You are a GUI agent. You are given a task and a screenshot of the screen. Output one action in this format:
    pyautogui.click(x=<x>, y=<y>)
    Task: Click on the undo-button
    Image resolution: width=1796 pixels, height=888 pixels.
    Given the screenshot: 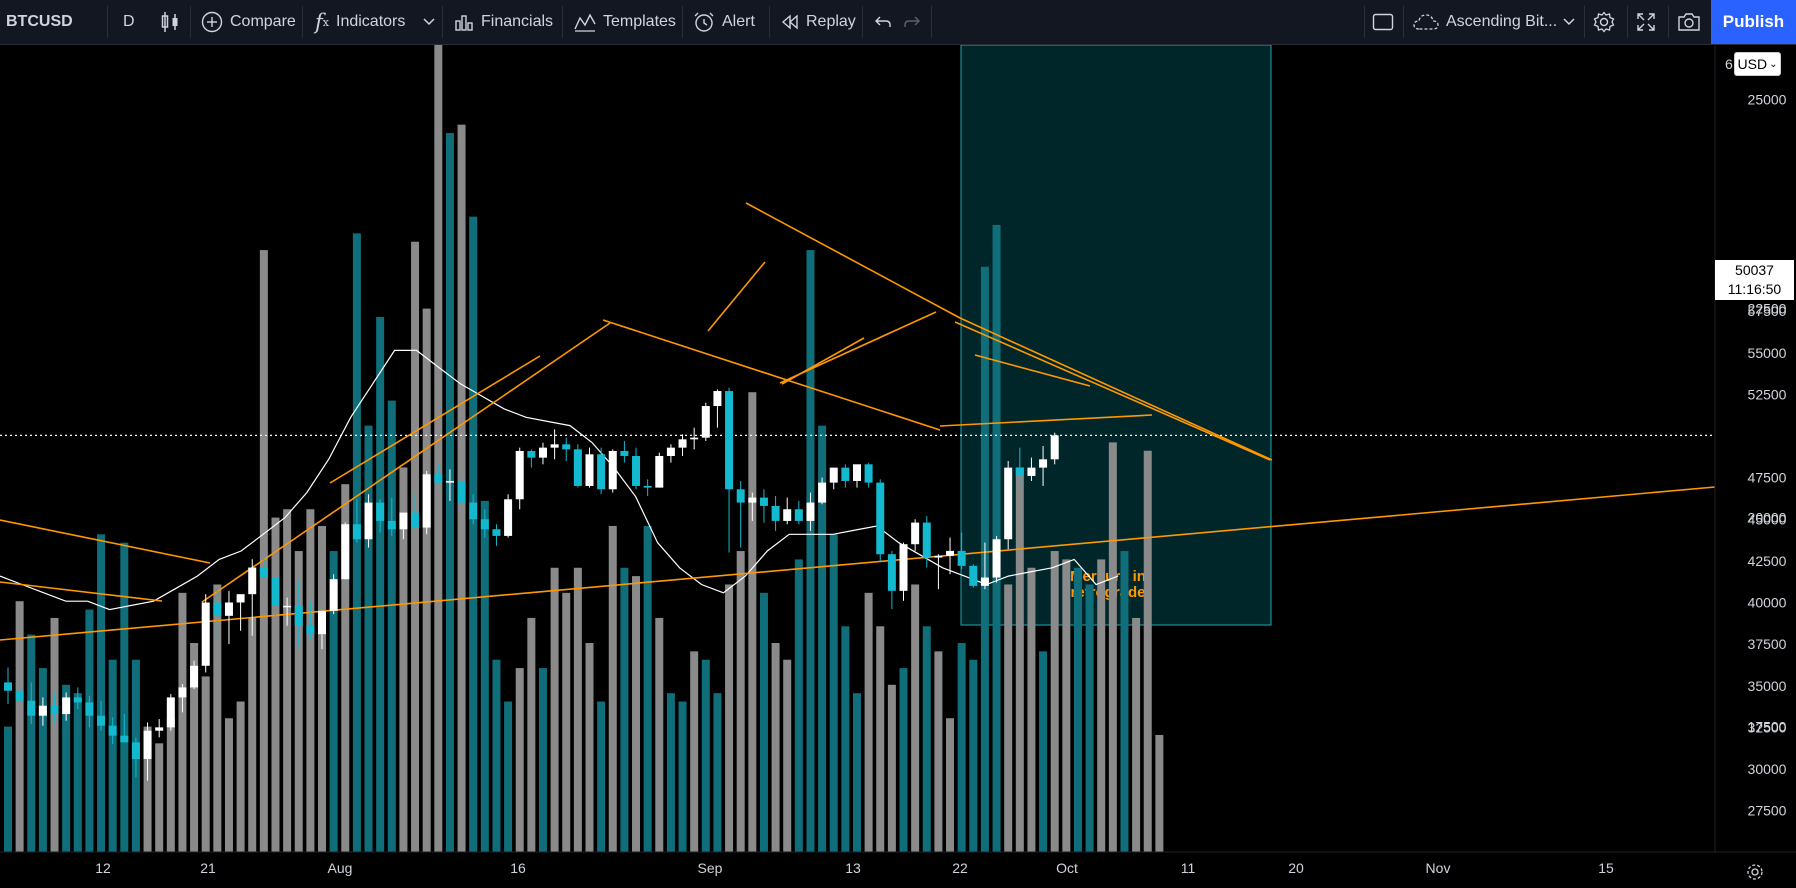 What is the action you would take?
    pyautogui.click(x=883, y=22)
    